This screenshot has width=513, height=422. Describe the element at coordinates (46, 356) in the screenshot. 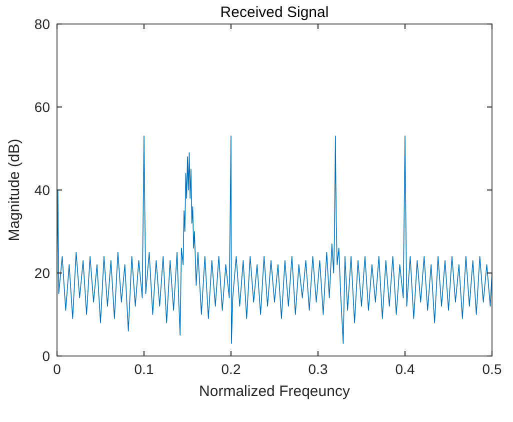

I see `y-tick-label: 0` at that location.